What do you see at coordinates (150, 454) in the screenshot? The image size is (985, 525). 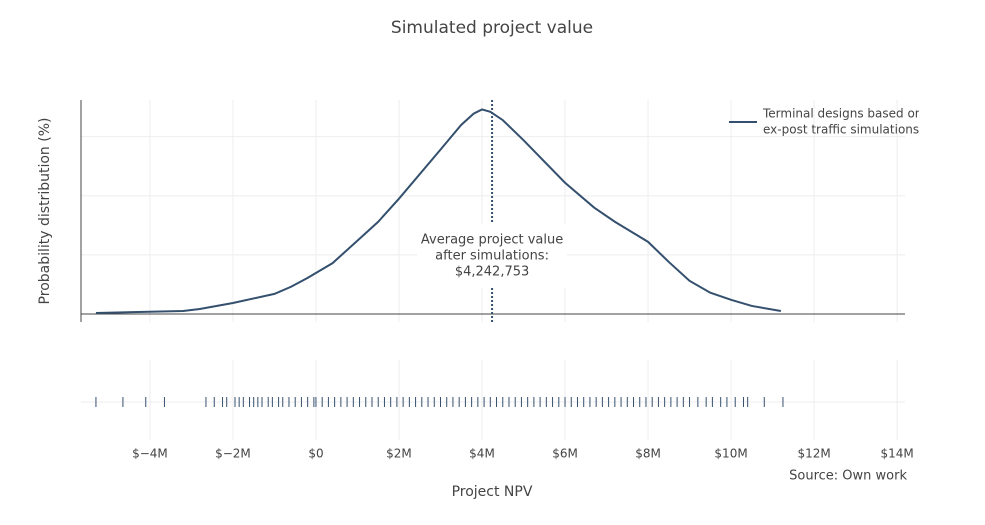 I see `x-tick-label: $−4M` at bounding box center [150, 454].